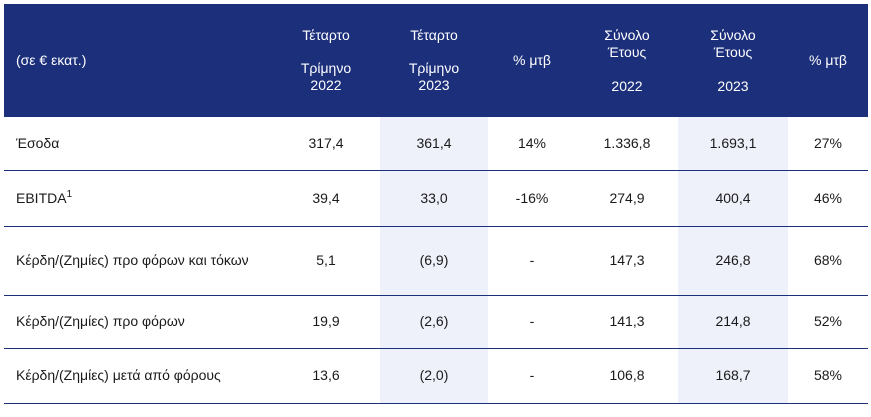  Describe the element at coordinates (326, 322) in the screenshot. I see `cell-q4-2022: 19,9` at that location.